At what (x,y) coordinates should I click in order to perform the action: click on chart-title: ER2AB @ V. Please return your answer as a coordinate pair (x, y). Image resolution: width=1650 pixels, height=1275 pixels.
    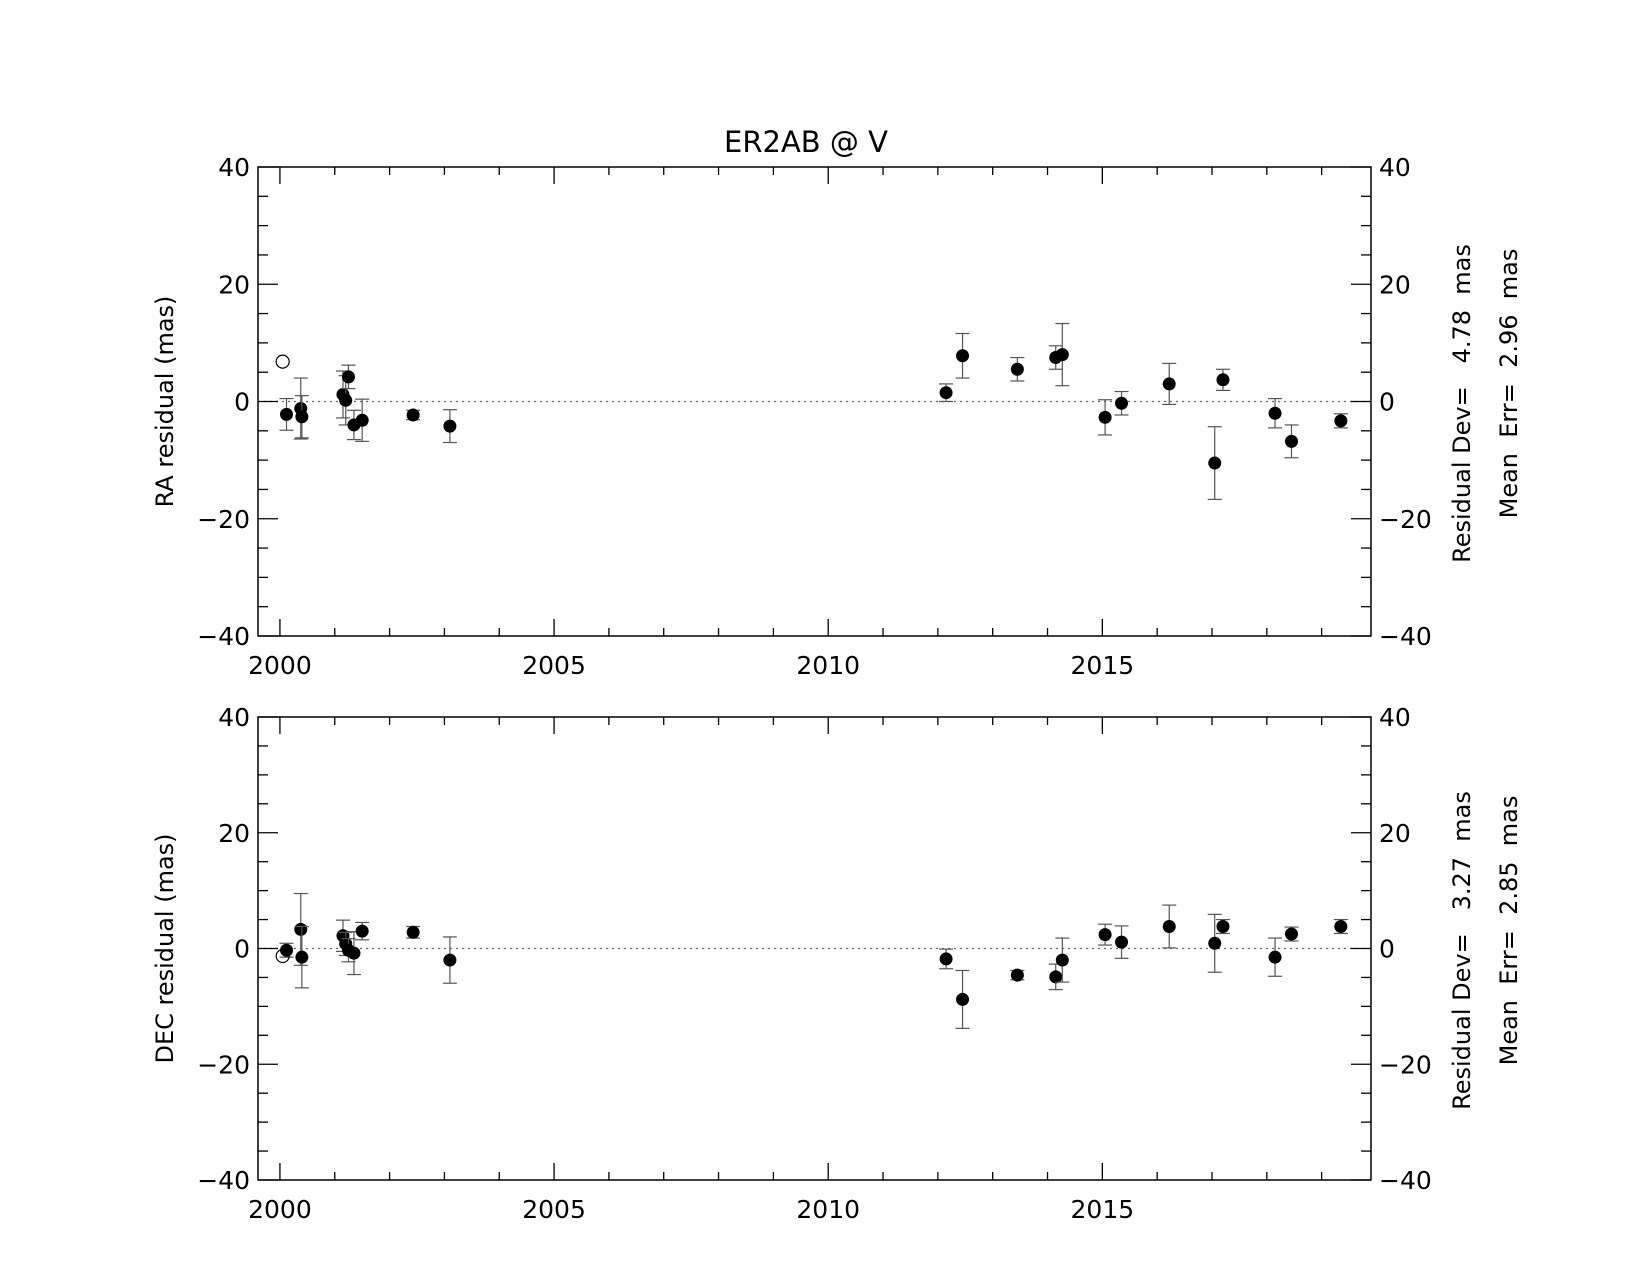
    Looking at the image, I should click on (806, 142).